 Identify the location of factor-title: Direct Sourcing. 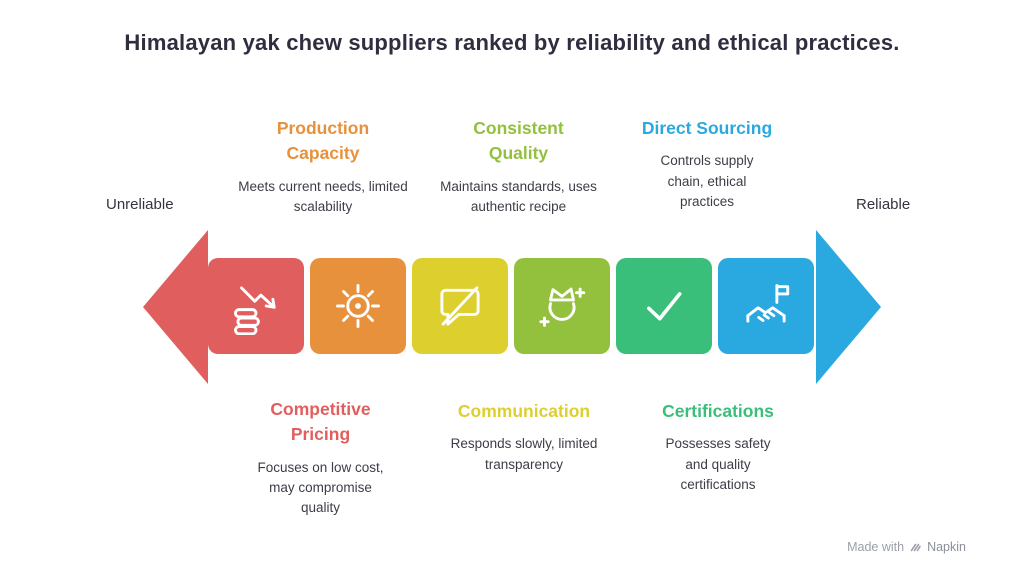
(707, 128).